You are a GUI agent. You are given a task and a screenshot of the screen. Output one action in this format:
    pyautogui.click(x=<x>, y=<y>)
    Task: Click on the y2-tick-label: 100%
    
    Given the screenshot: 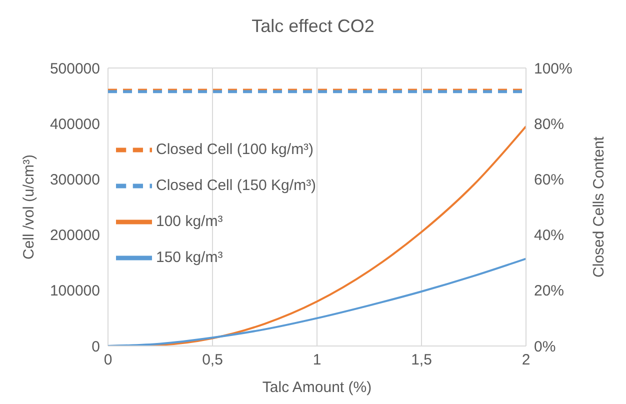 What is the action you would take?
    pyautogui.click(x=553, y=69)
    